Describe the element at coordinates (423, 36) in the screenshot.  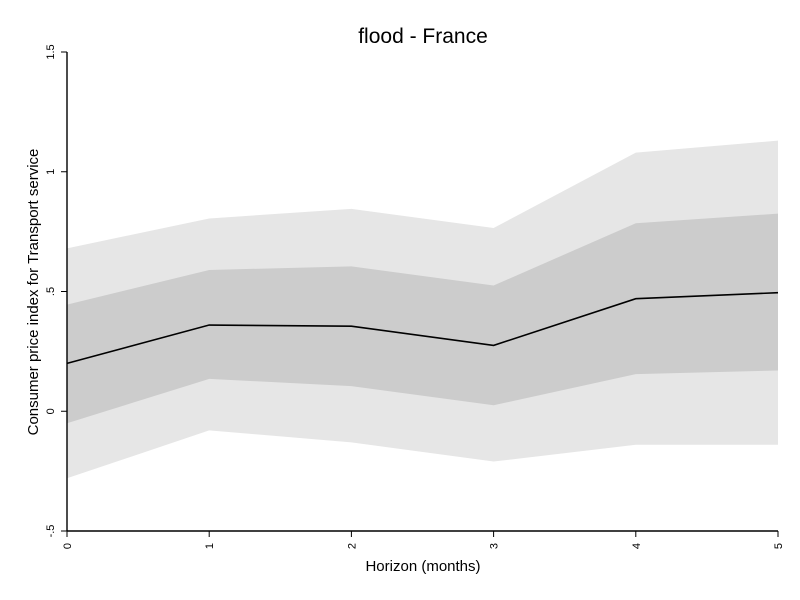
I see `chart-title: flood - France` at that location.